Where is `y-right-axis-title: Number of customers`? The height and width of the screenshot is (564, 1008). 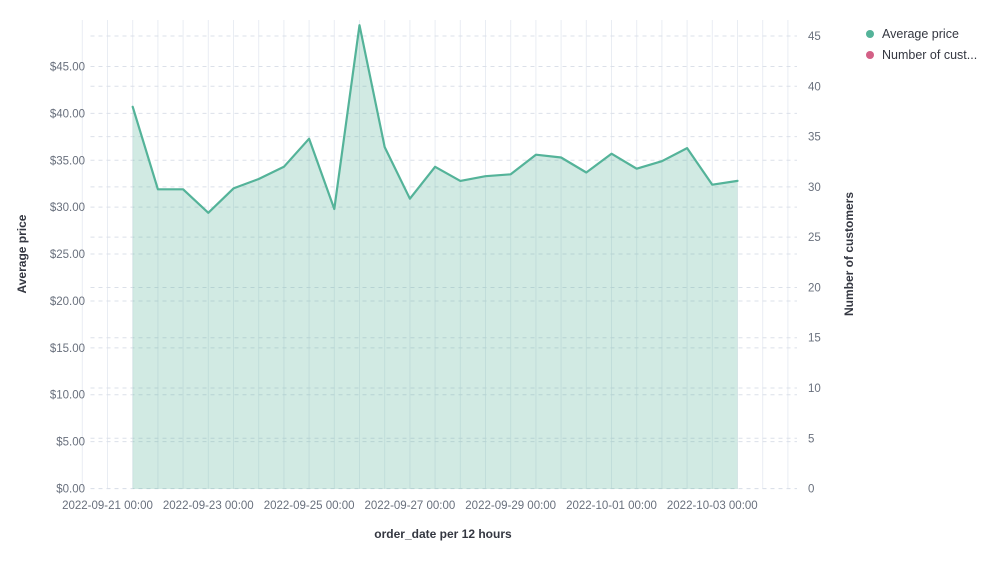 y-right-axis-title: Number of customers is located at coordinates (849, 254).